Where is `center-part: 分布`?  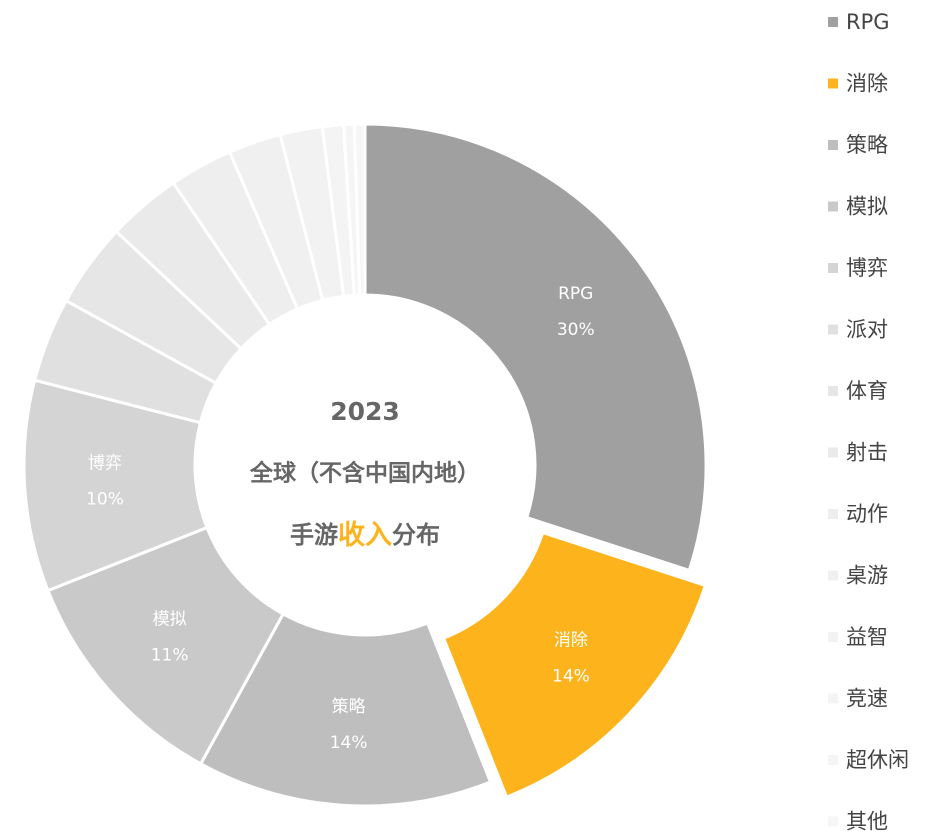 center-part: 分布 is located at coordinates (416, 535).